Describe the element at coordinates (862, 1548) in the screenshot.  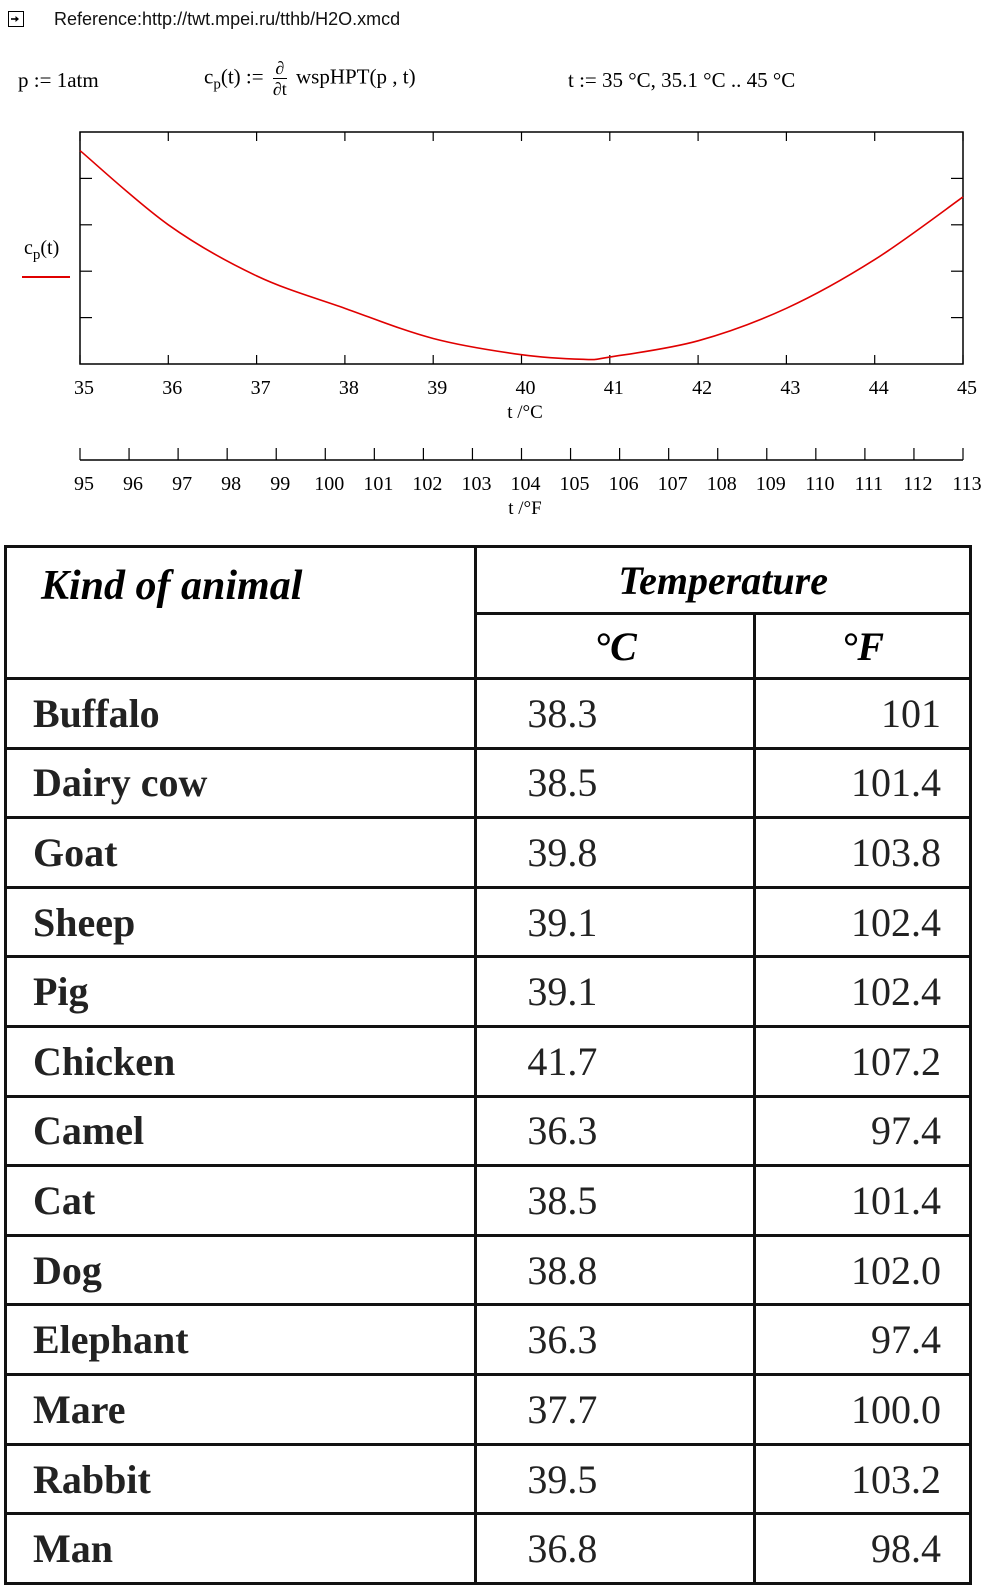
I see `fahrenheit-value: 98.4` at that location.